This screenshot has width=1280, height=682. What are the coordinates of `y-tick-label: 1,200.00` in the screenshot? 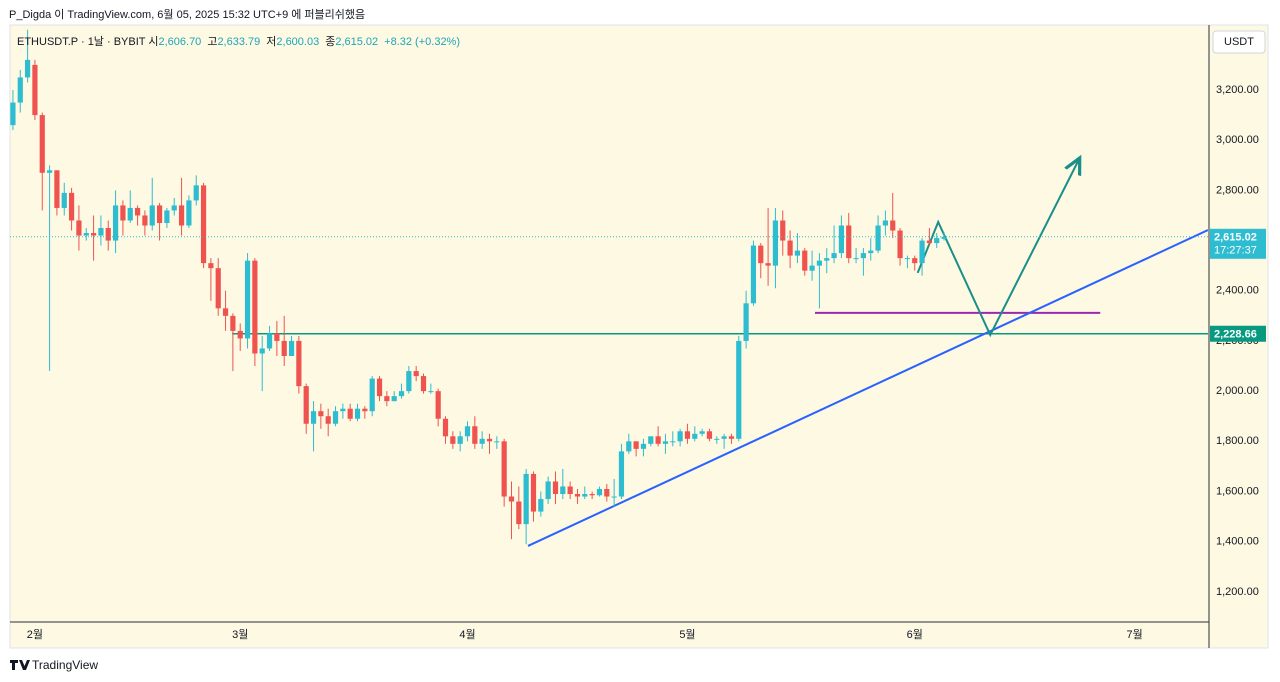 It's located at (1237, 592).